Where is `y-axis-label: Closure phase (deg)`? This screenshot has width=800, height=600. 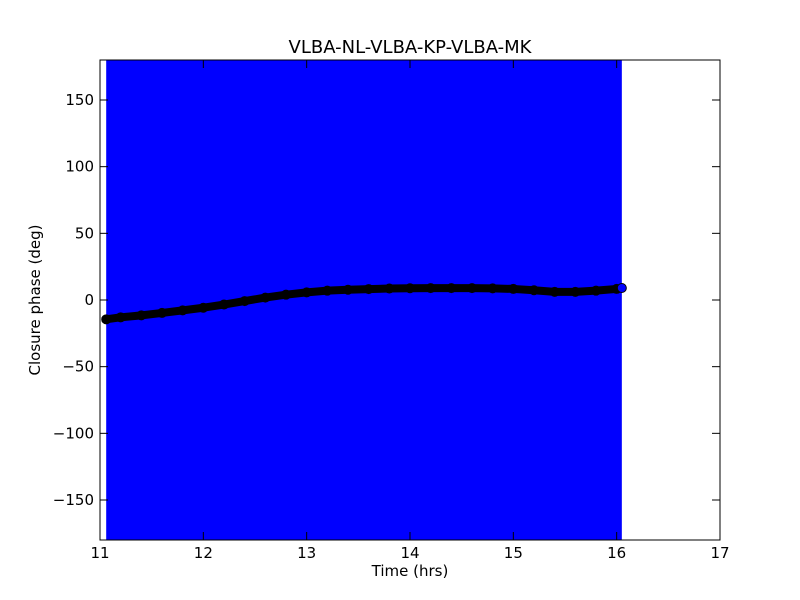
y-axis-label: Closure phase (deg) is located at coordinates (35, 300).